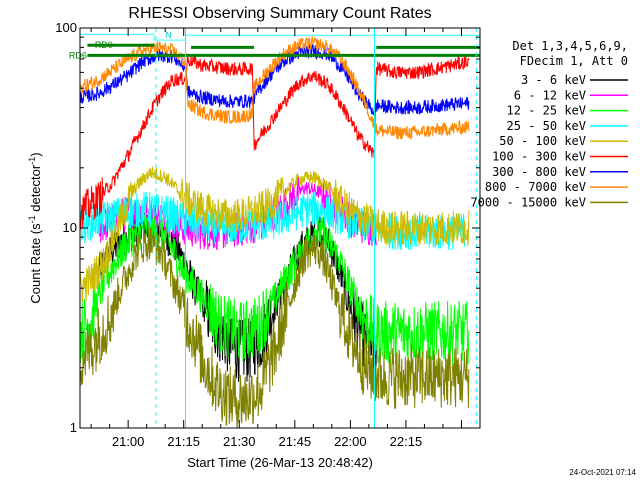 Image resolution: width=640 pixels, height=480 pixels. What do you see at coordinates (602, 472) in the screenshot?
I see `footer-timestamp: 24-Oct-2021 07:14` at bounding box center [602, 472].